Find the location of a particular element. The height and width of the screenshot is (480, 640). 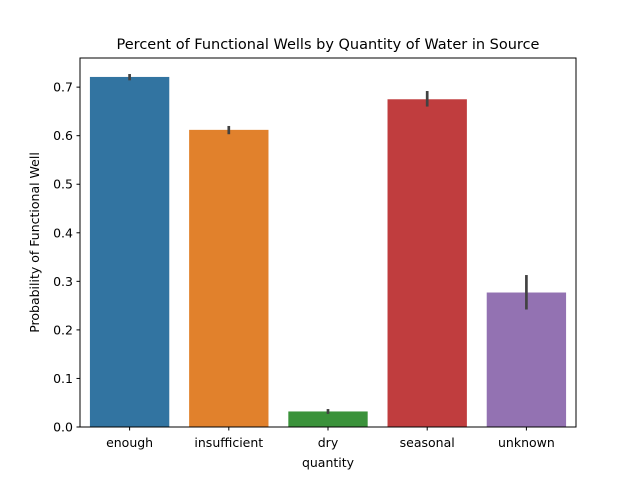

x-tick-label: unknown is located at coordinates (526, 442).